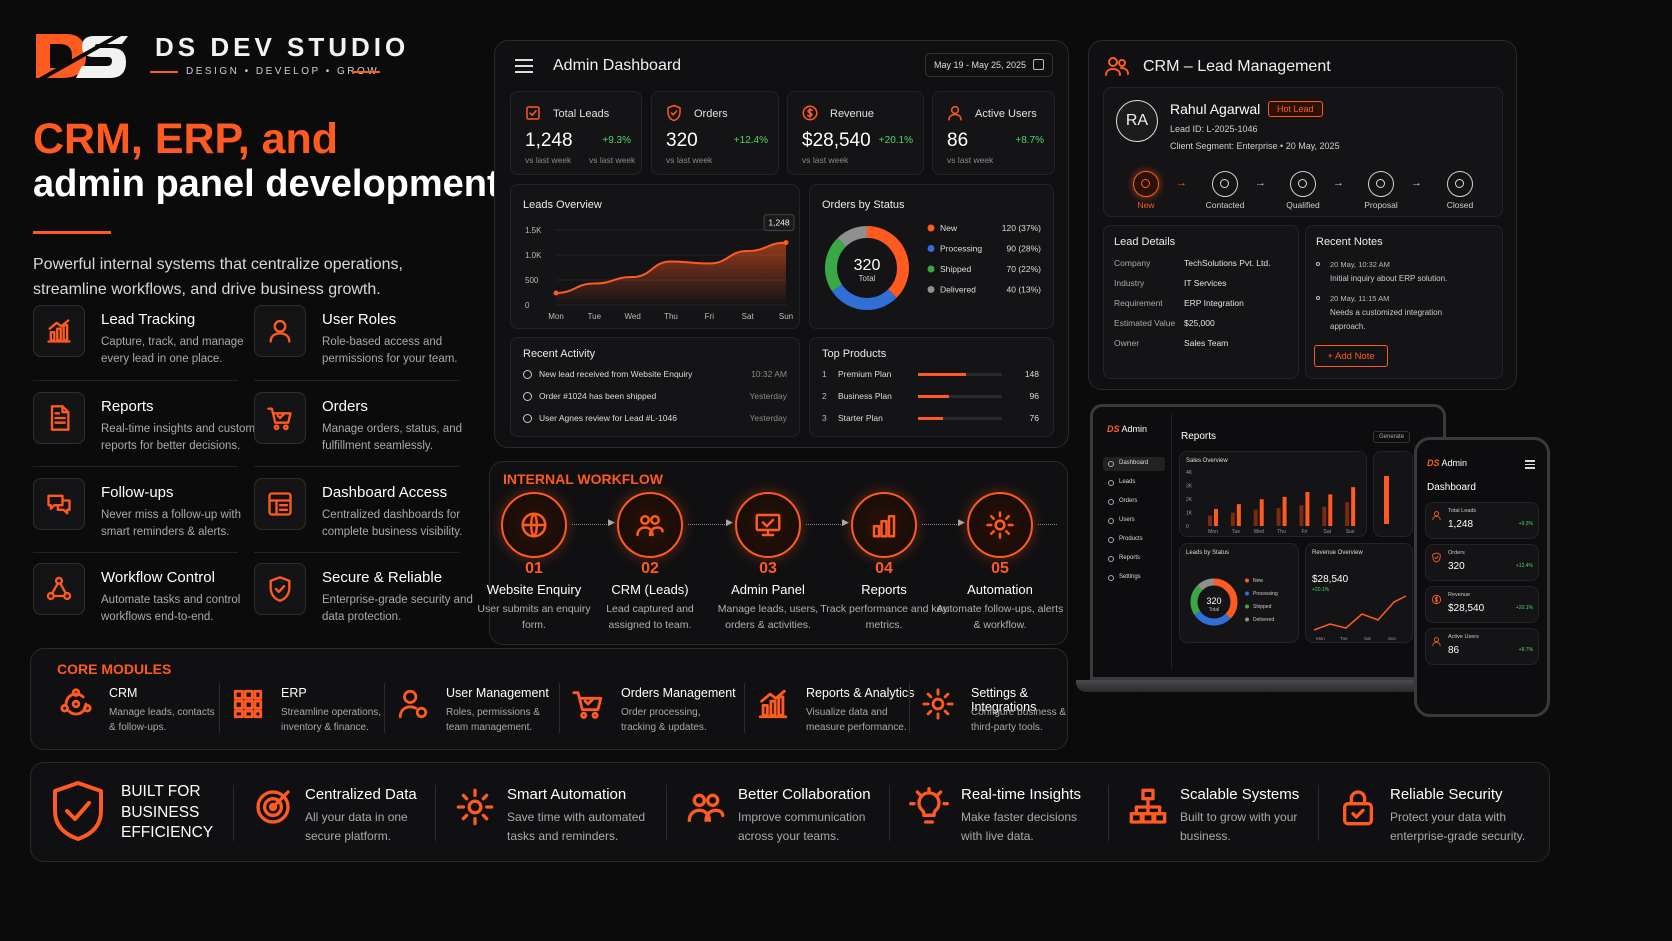  Describe the element at coordinates (497, 693) in the screenshot. I see `module-title: User Management` at that location.